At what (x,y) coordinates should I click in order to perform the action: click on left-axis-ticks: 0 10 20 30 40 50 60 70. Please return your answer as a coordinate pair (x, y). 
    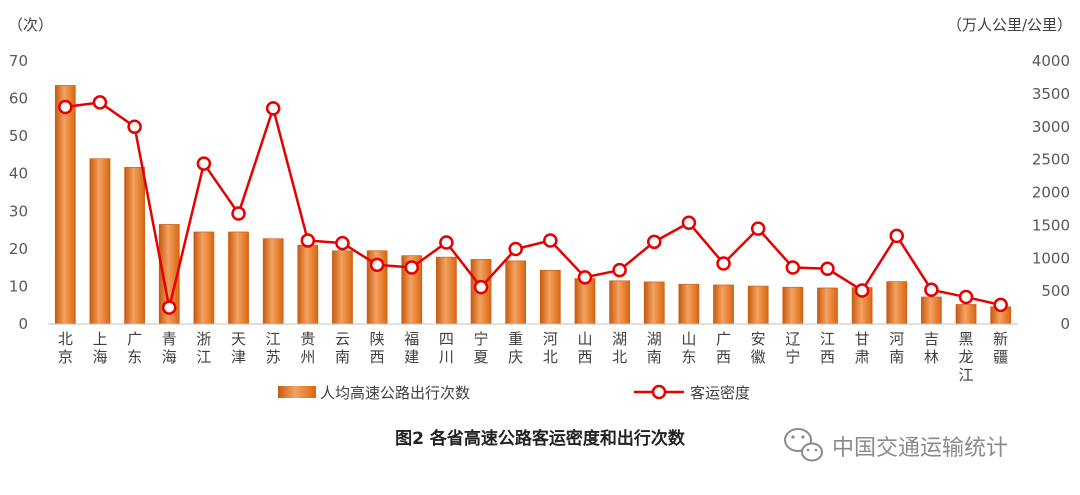
    Looking at the image, I should click on (18, 192).